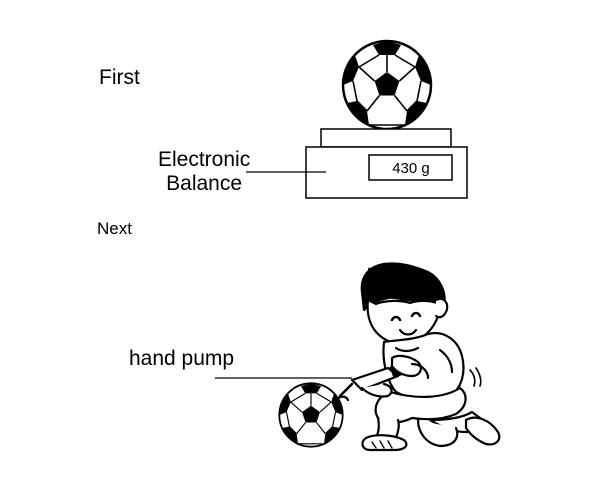  I want to click on balance-display, so click(410, 167).